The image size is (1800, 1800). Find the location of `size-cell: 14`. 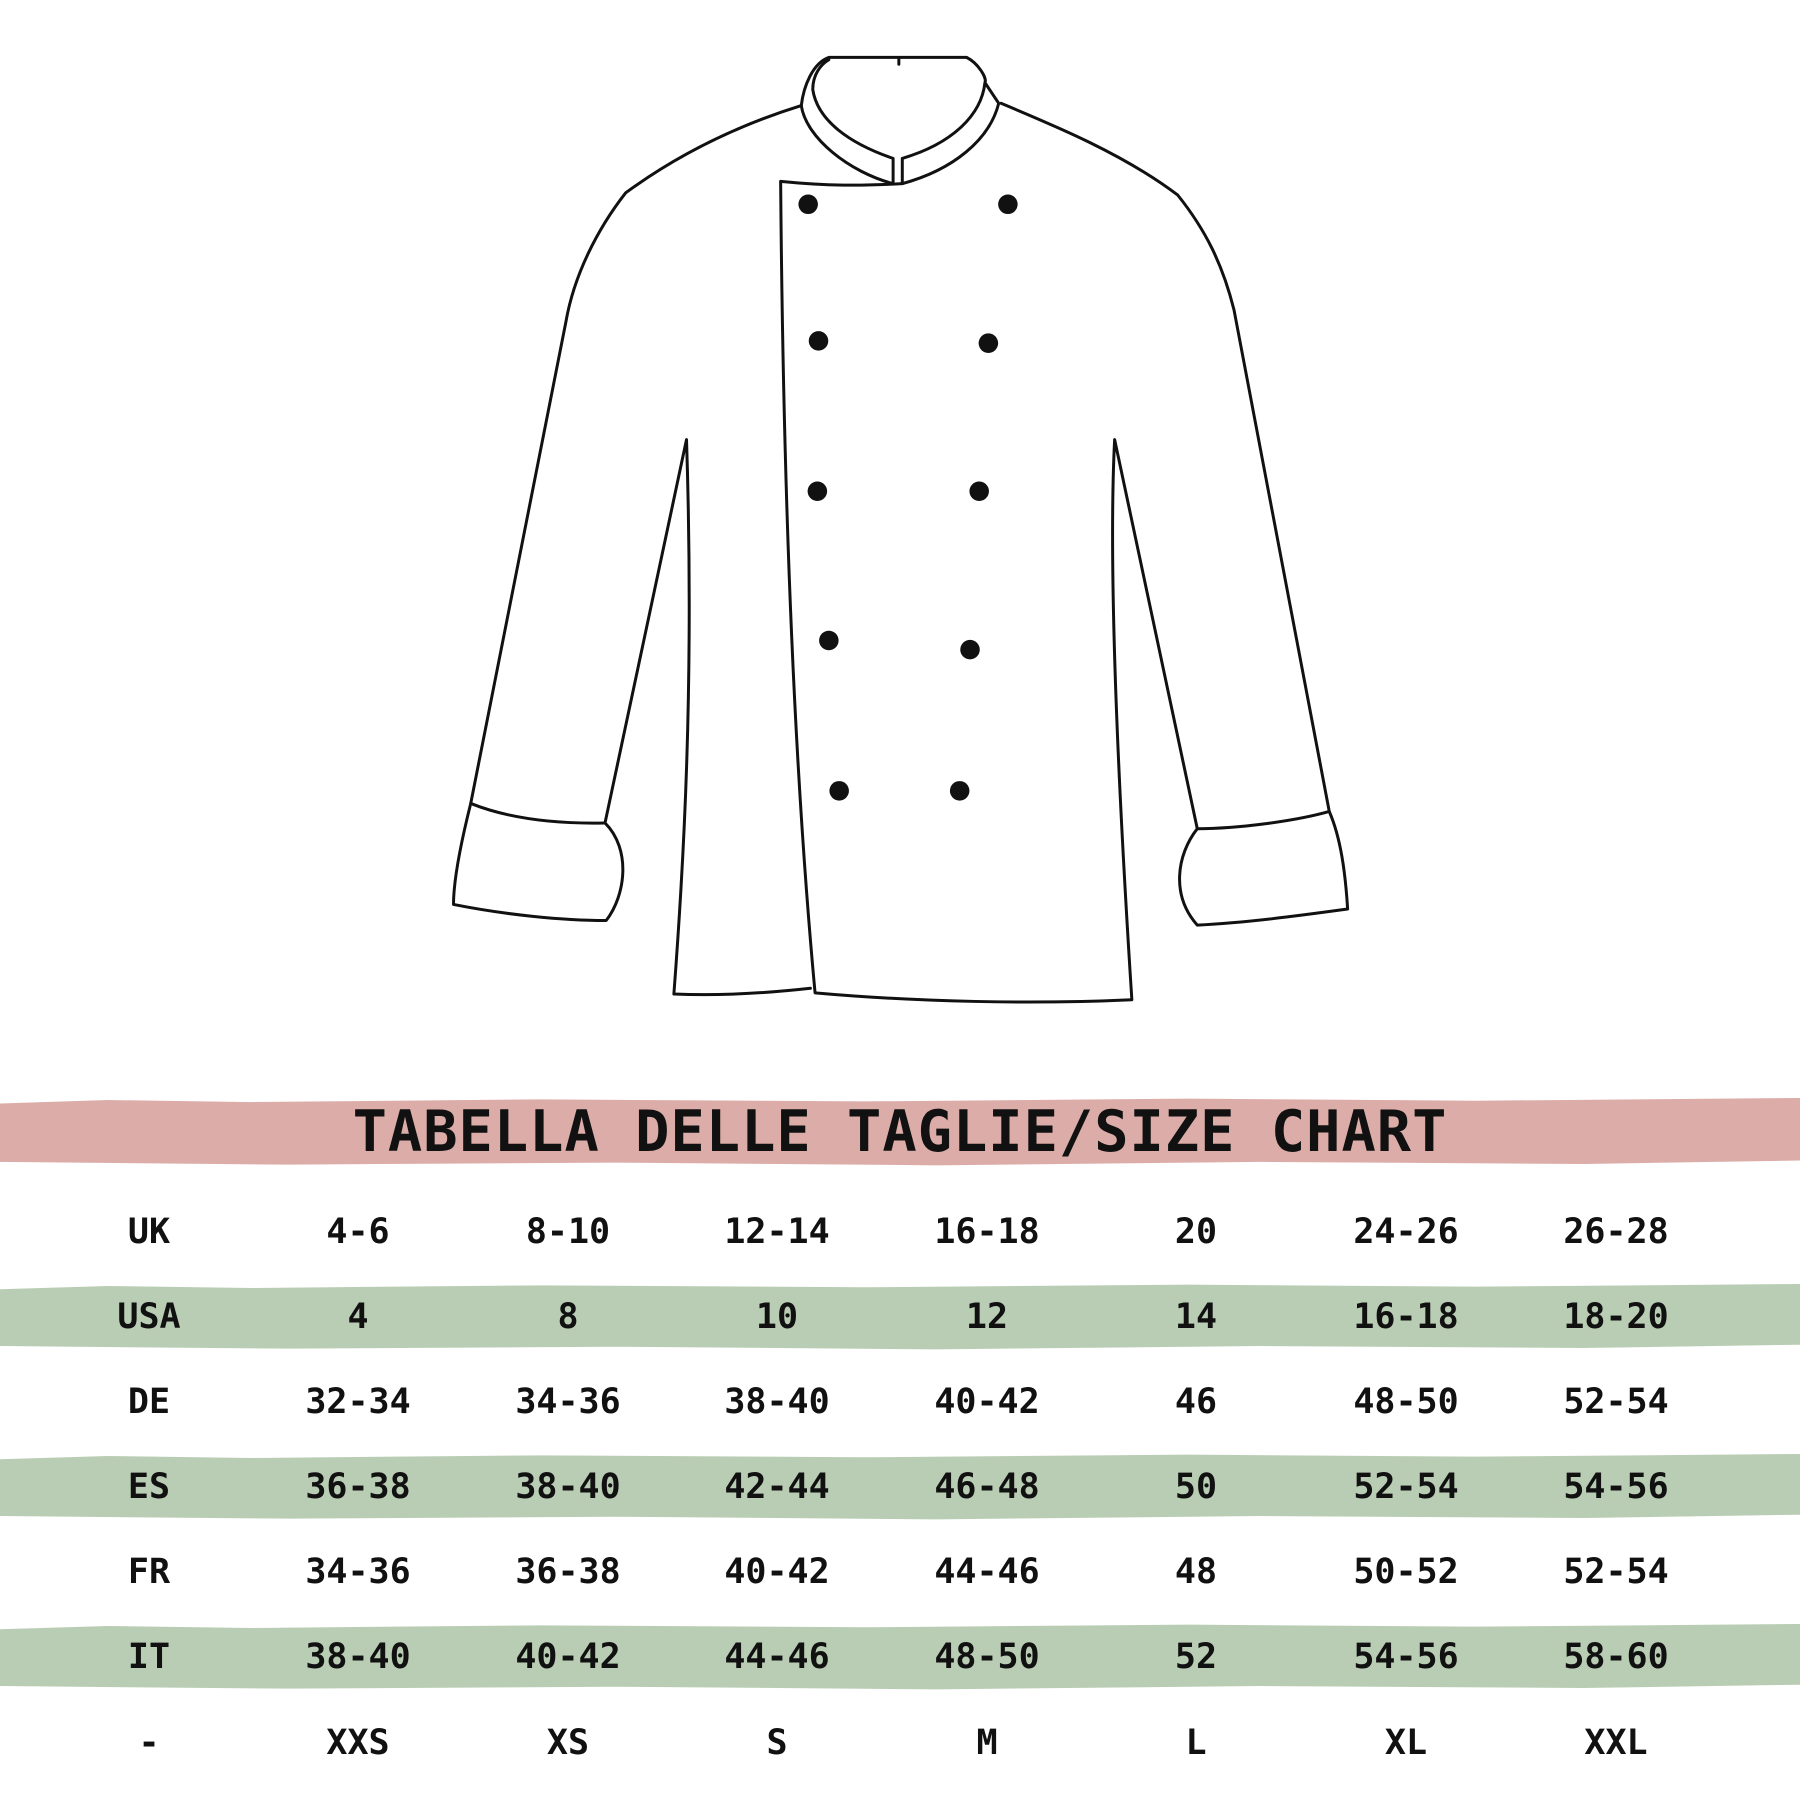

size-cell: 14 is located at coordinates (1196, 1317).